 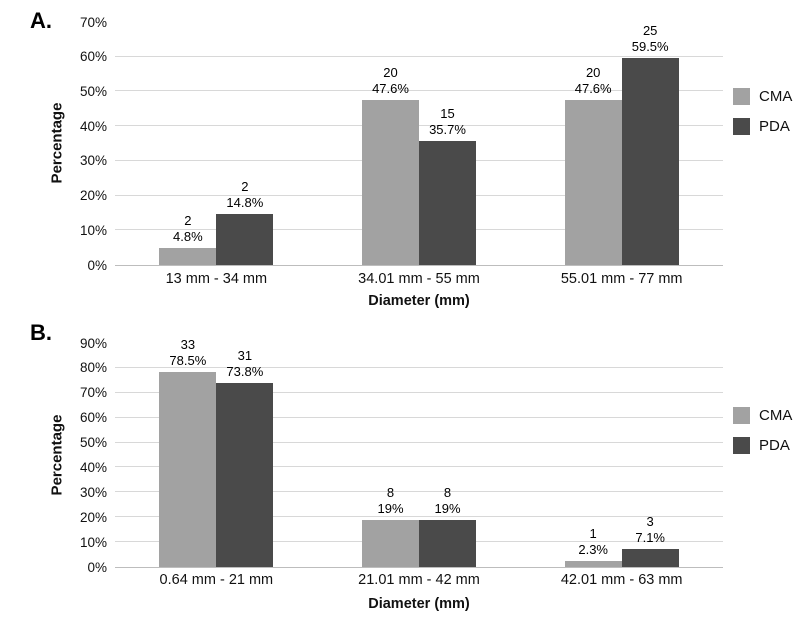 What do you see at coordinates (741, 445) in the screenshot?
I see `legend-swatch-pda` at bounding box center [741, 445].